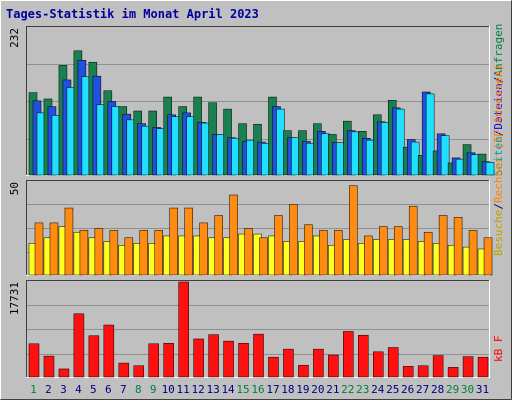 The image size is (512, 405). What do you see at coordinates (228, 389) in the screenshot?
I see `day-label-14: 14` at bounding box center [228, 389].